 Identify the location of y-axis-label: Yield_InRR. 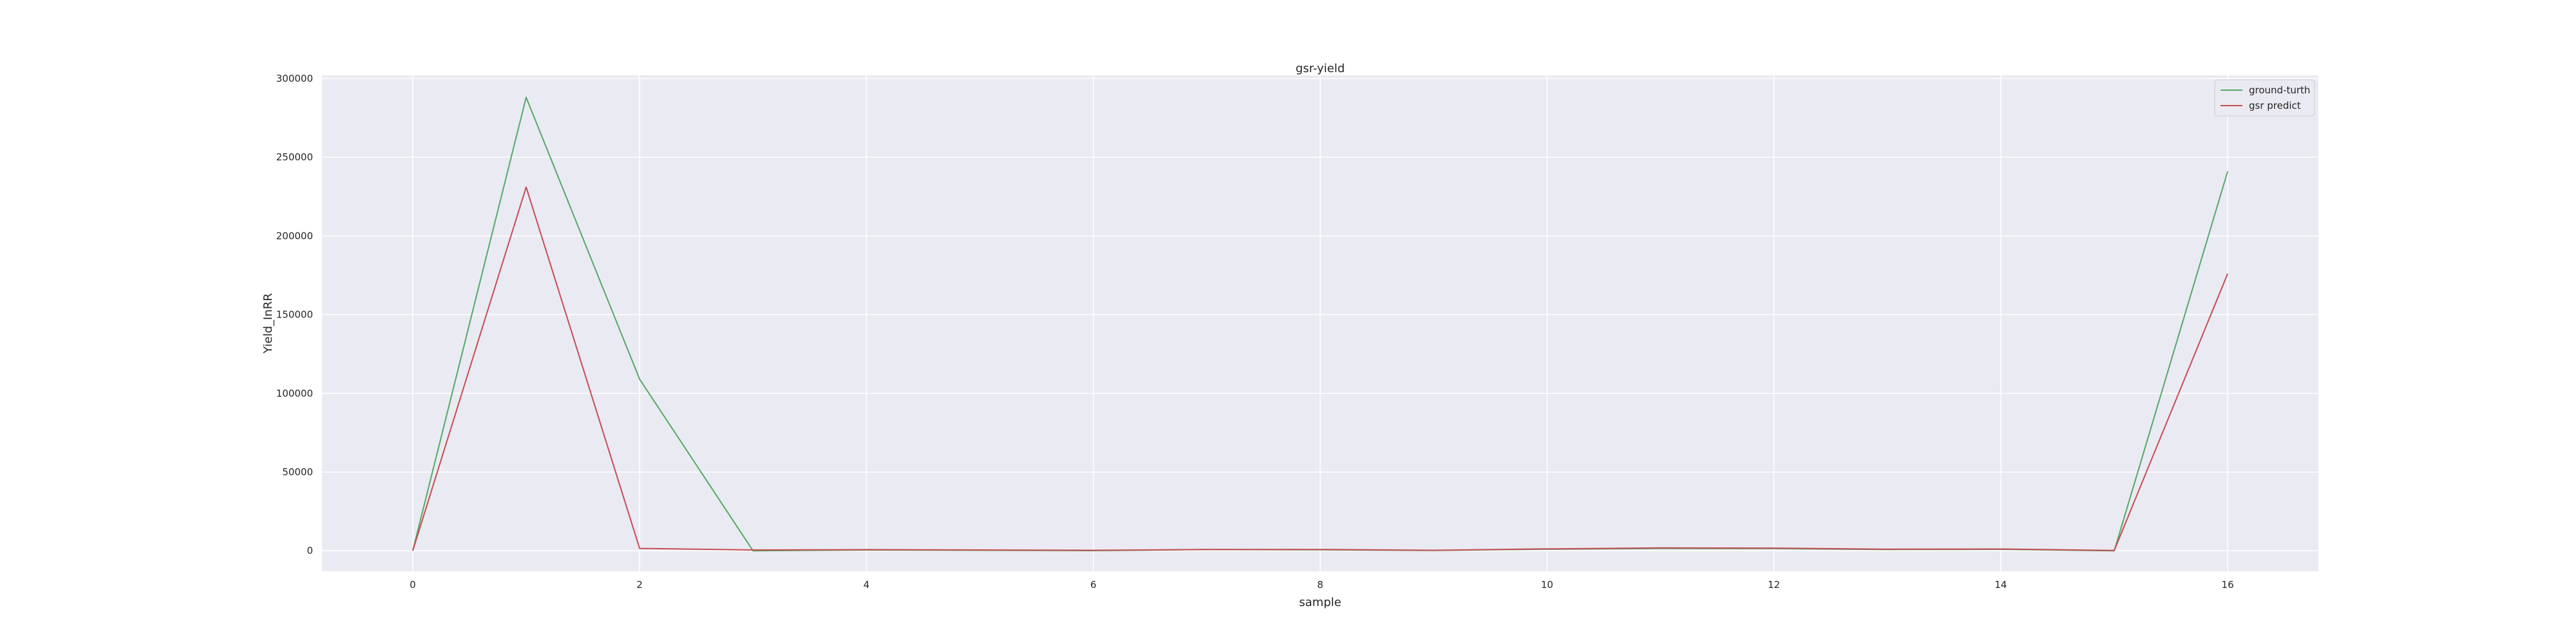
(268, 323).